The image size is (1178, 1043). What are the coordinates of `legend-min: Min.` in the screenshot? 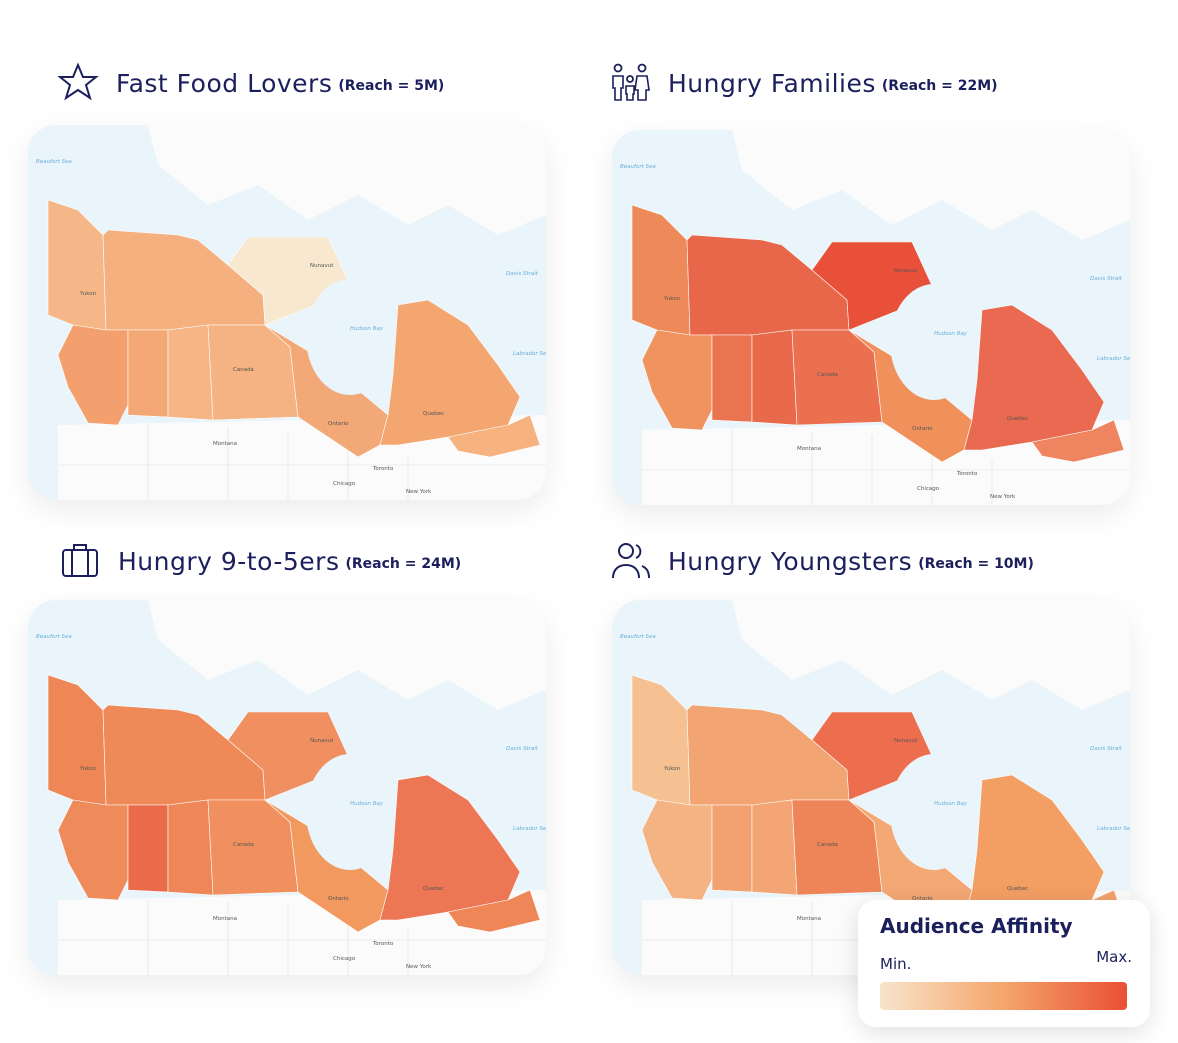 It's located at (896, 964).